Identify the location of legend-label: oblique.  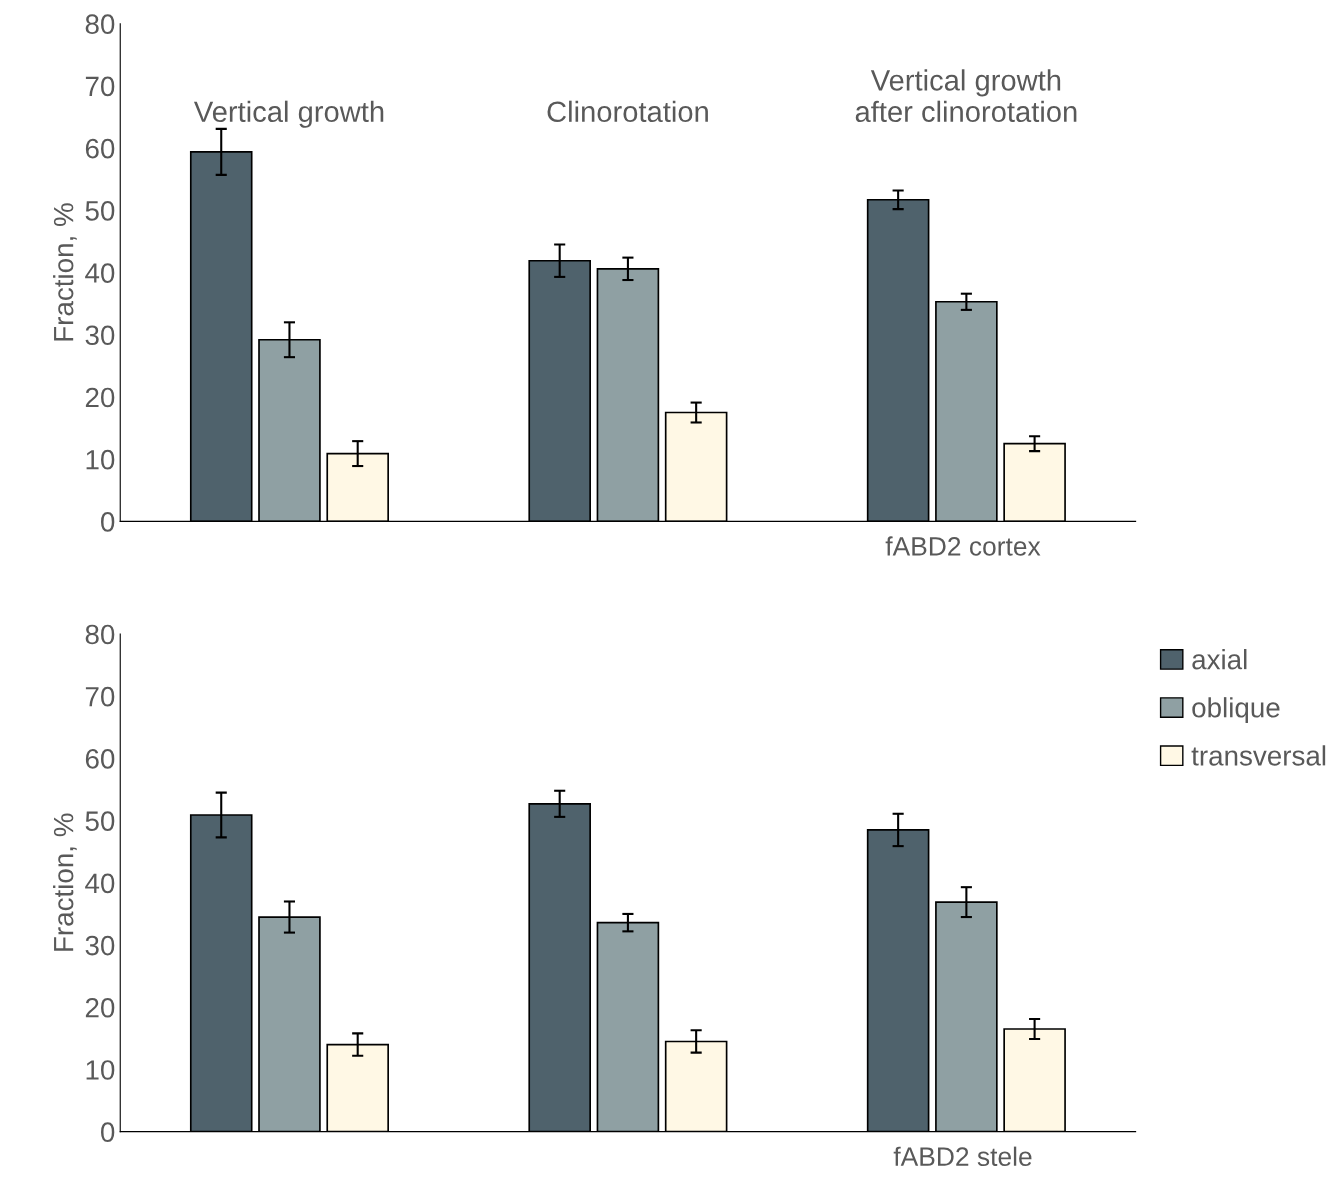
(1236, 710).